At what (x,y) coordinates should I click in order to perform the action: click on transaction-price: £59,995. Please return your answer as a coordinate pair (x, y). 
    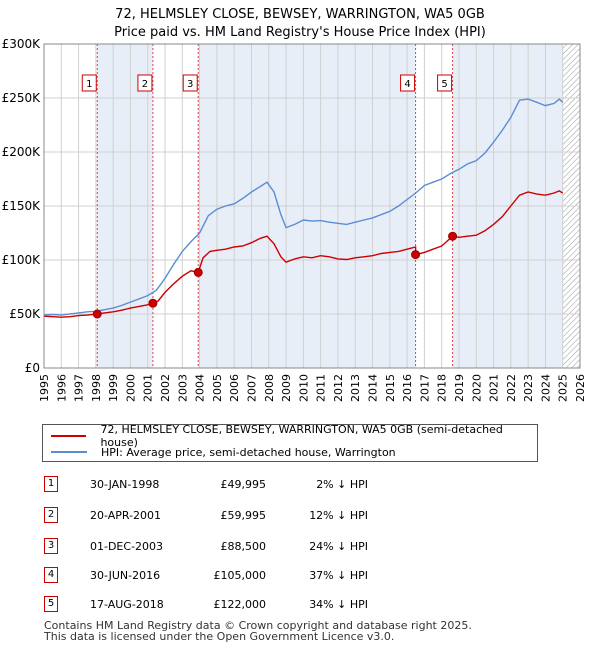
    Looking at the image, I should click on (243, 515).